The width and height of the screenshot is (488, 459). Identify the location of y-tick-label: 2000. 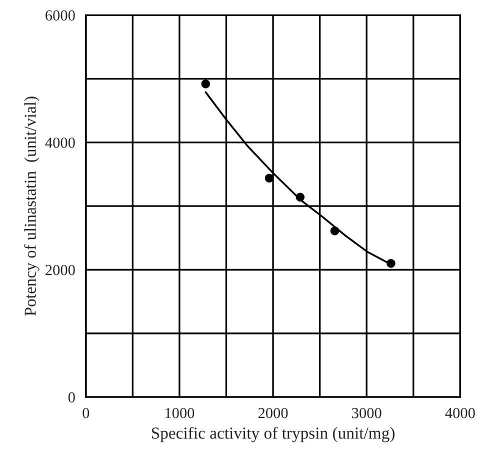
(60, 270).